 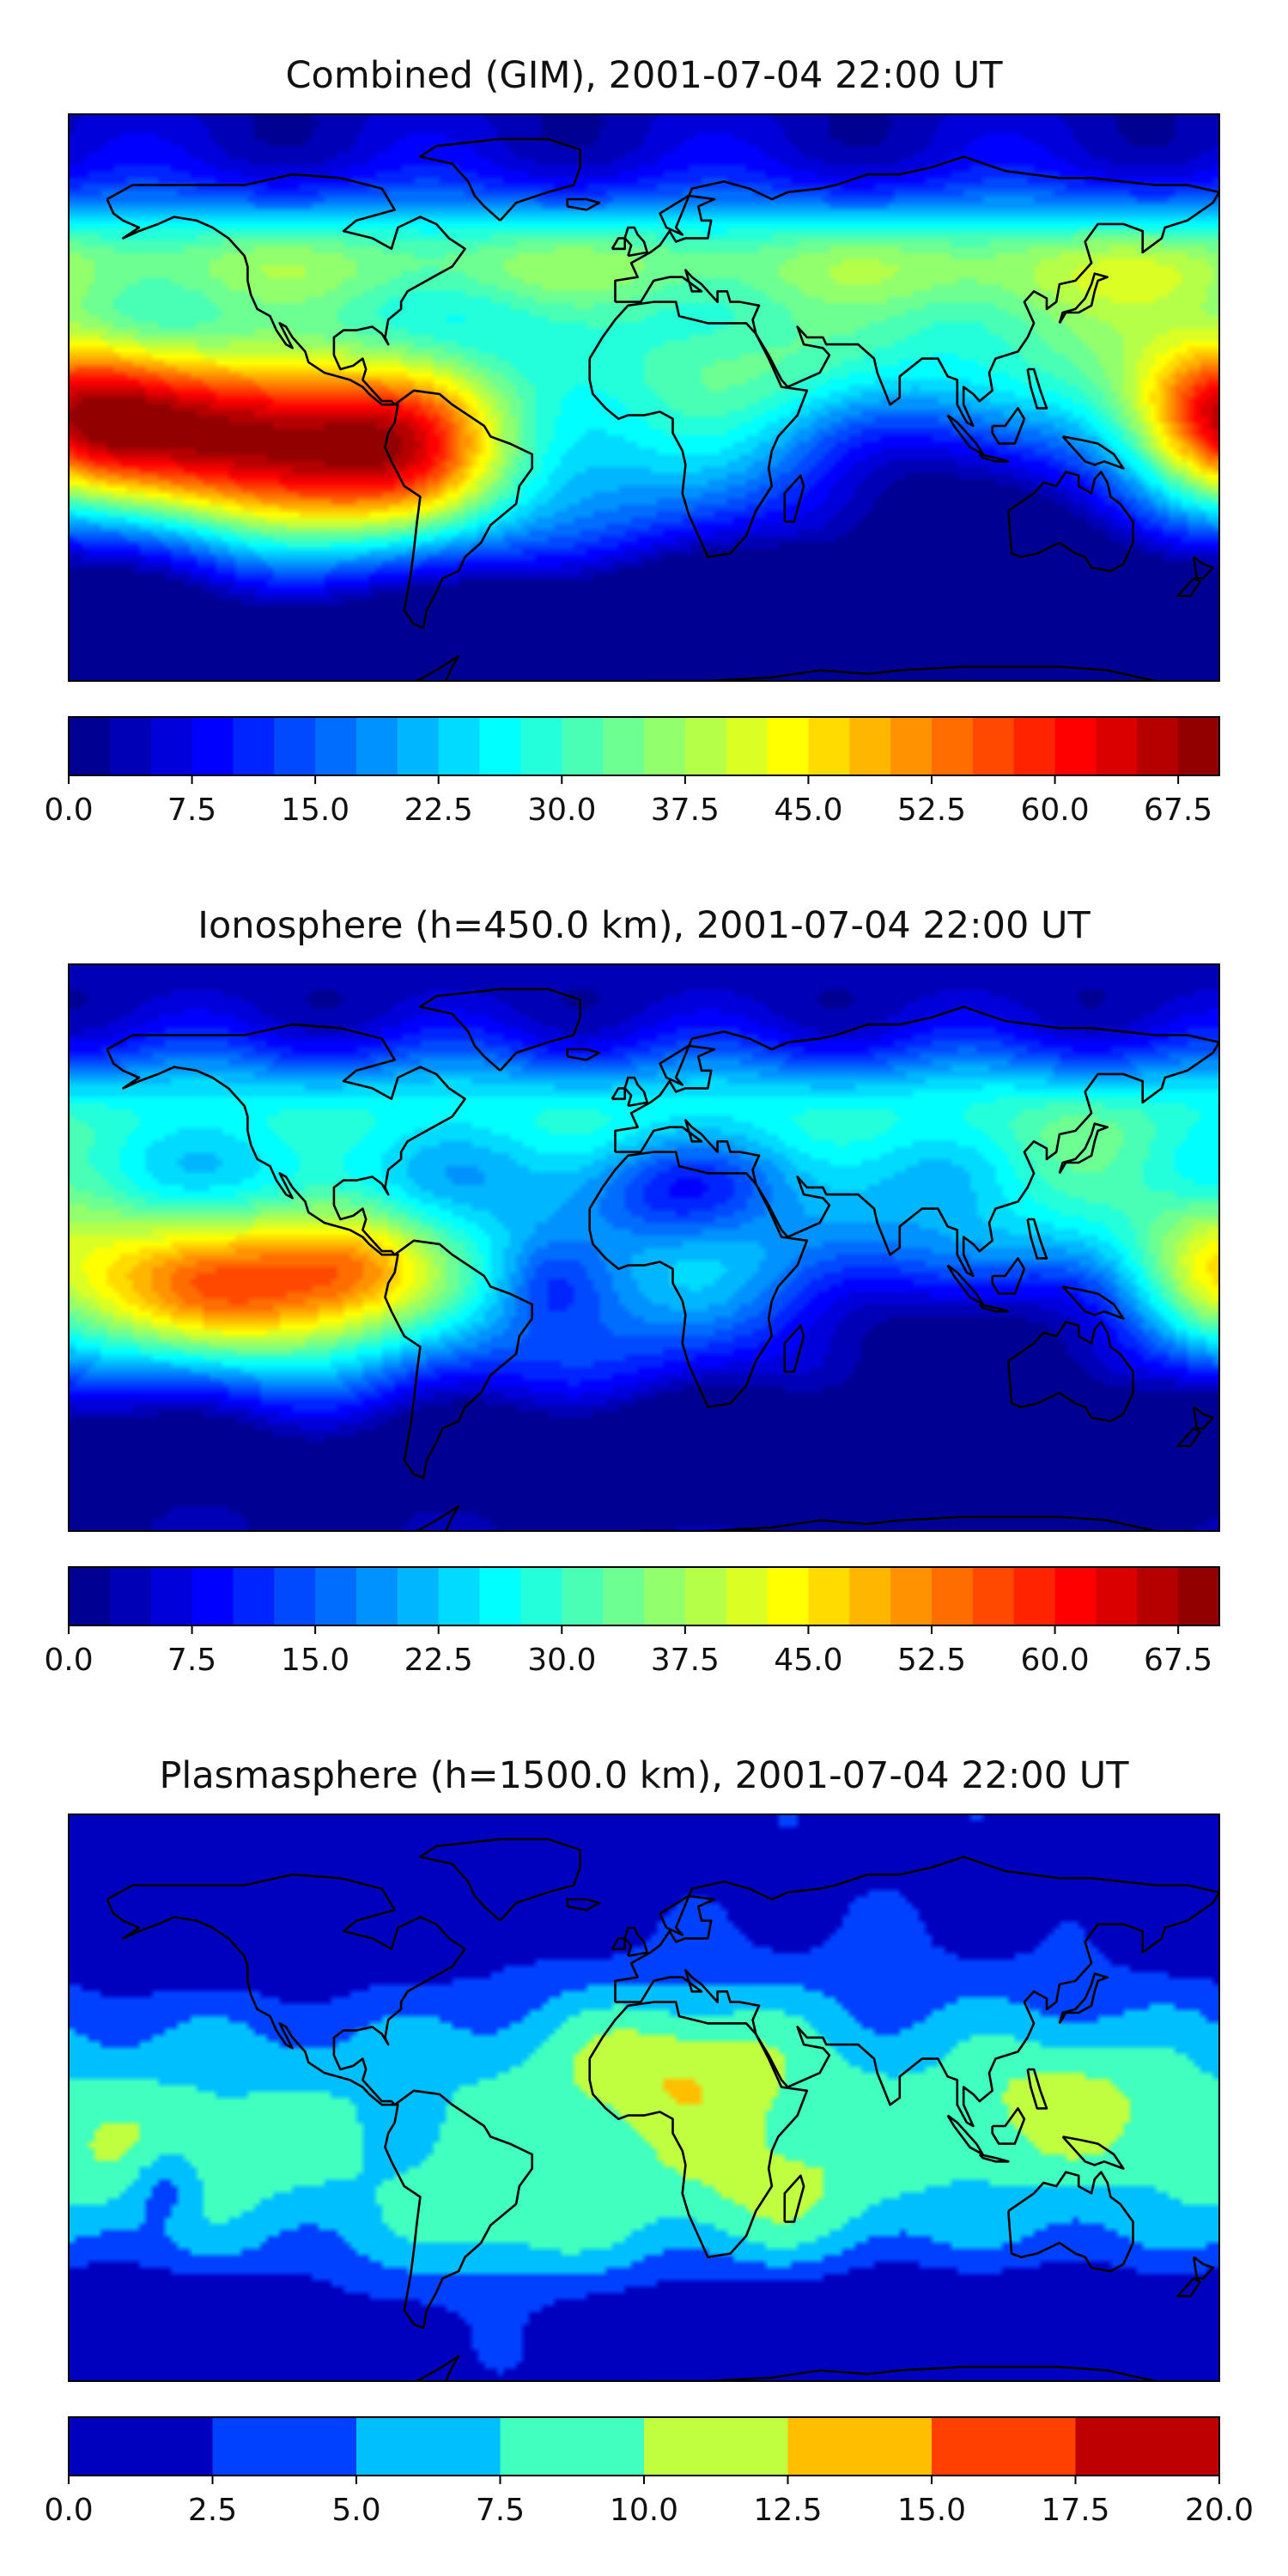 I want to click on colorbar-tick-label: 15.0, so click(x=315, y=1660).